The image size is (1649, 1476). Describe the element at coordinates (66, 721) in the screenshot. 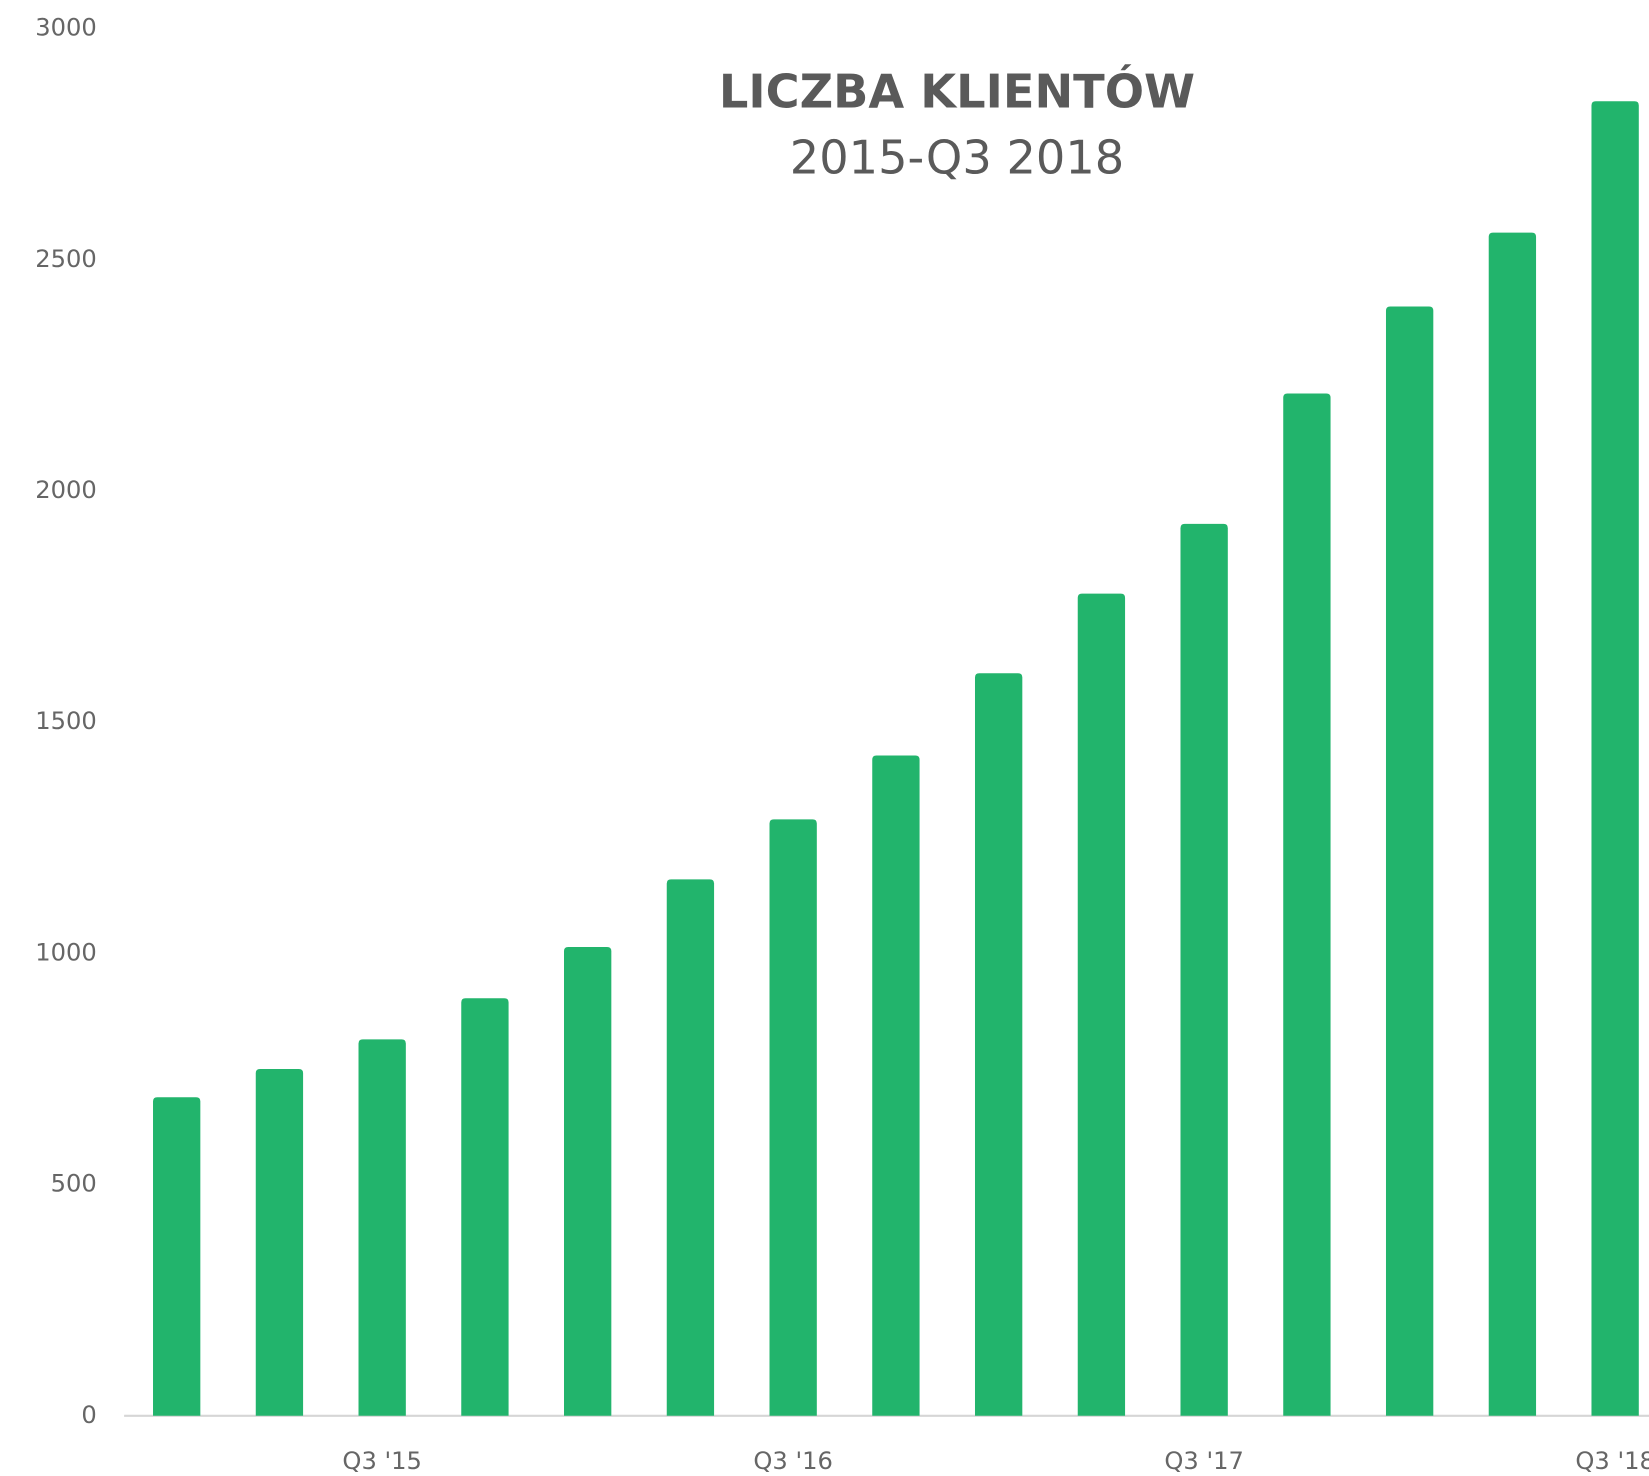

I see `y-tick-label: 1500` at that location.